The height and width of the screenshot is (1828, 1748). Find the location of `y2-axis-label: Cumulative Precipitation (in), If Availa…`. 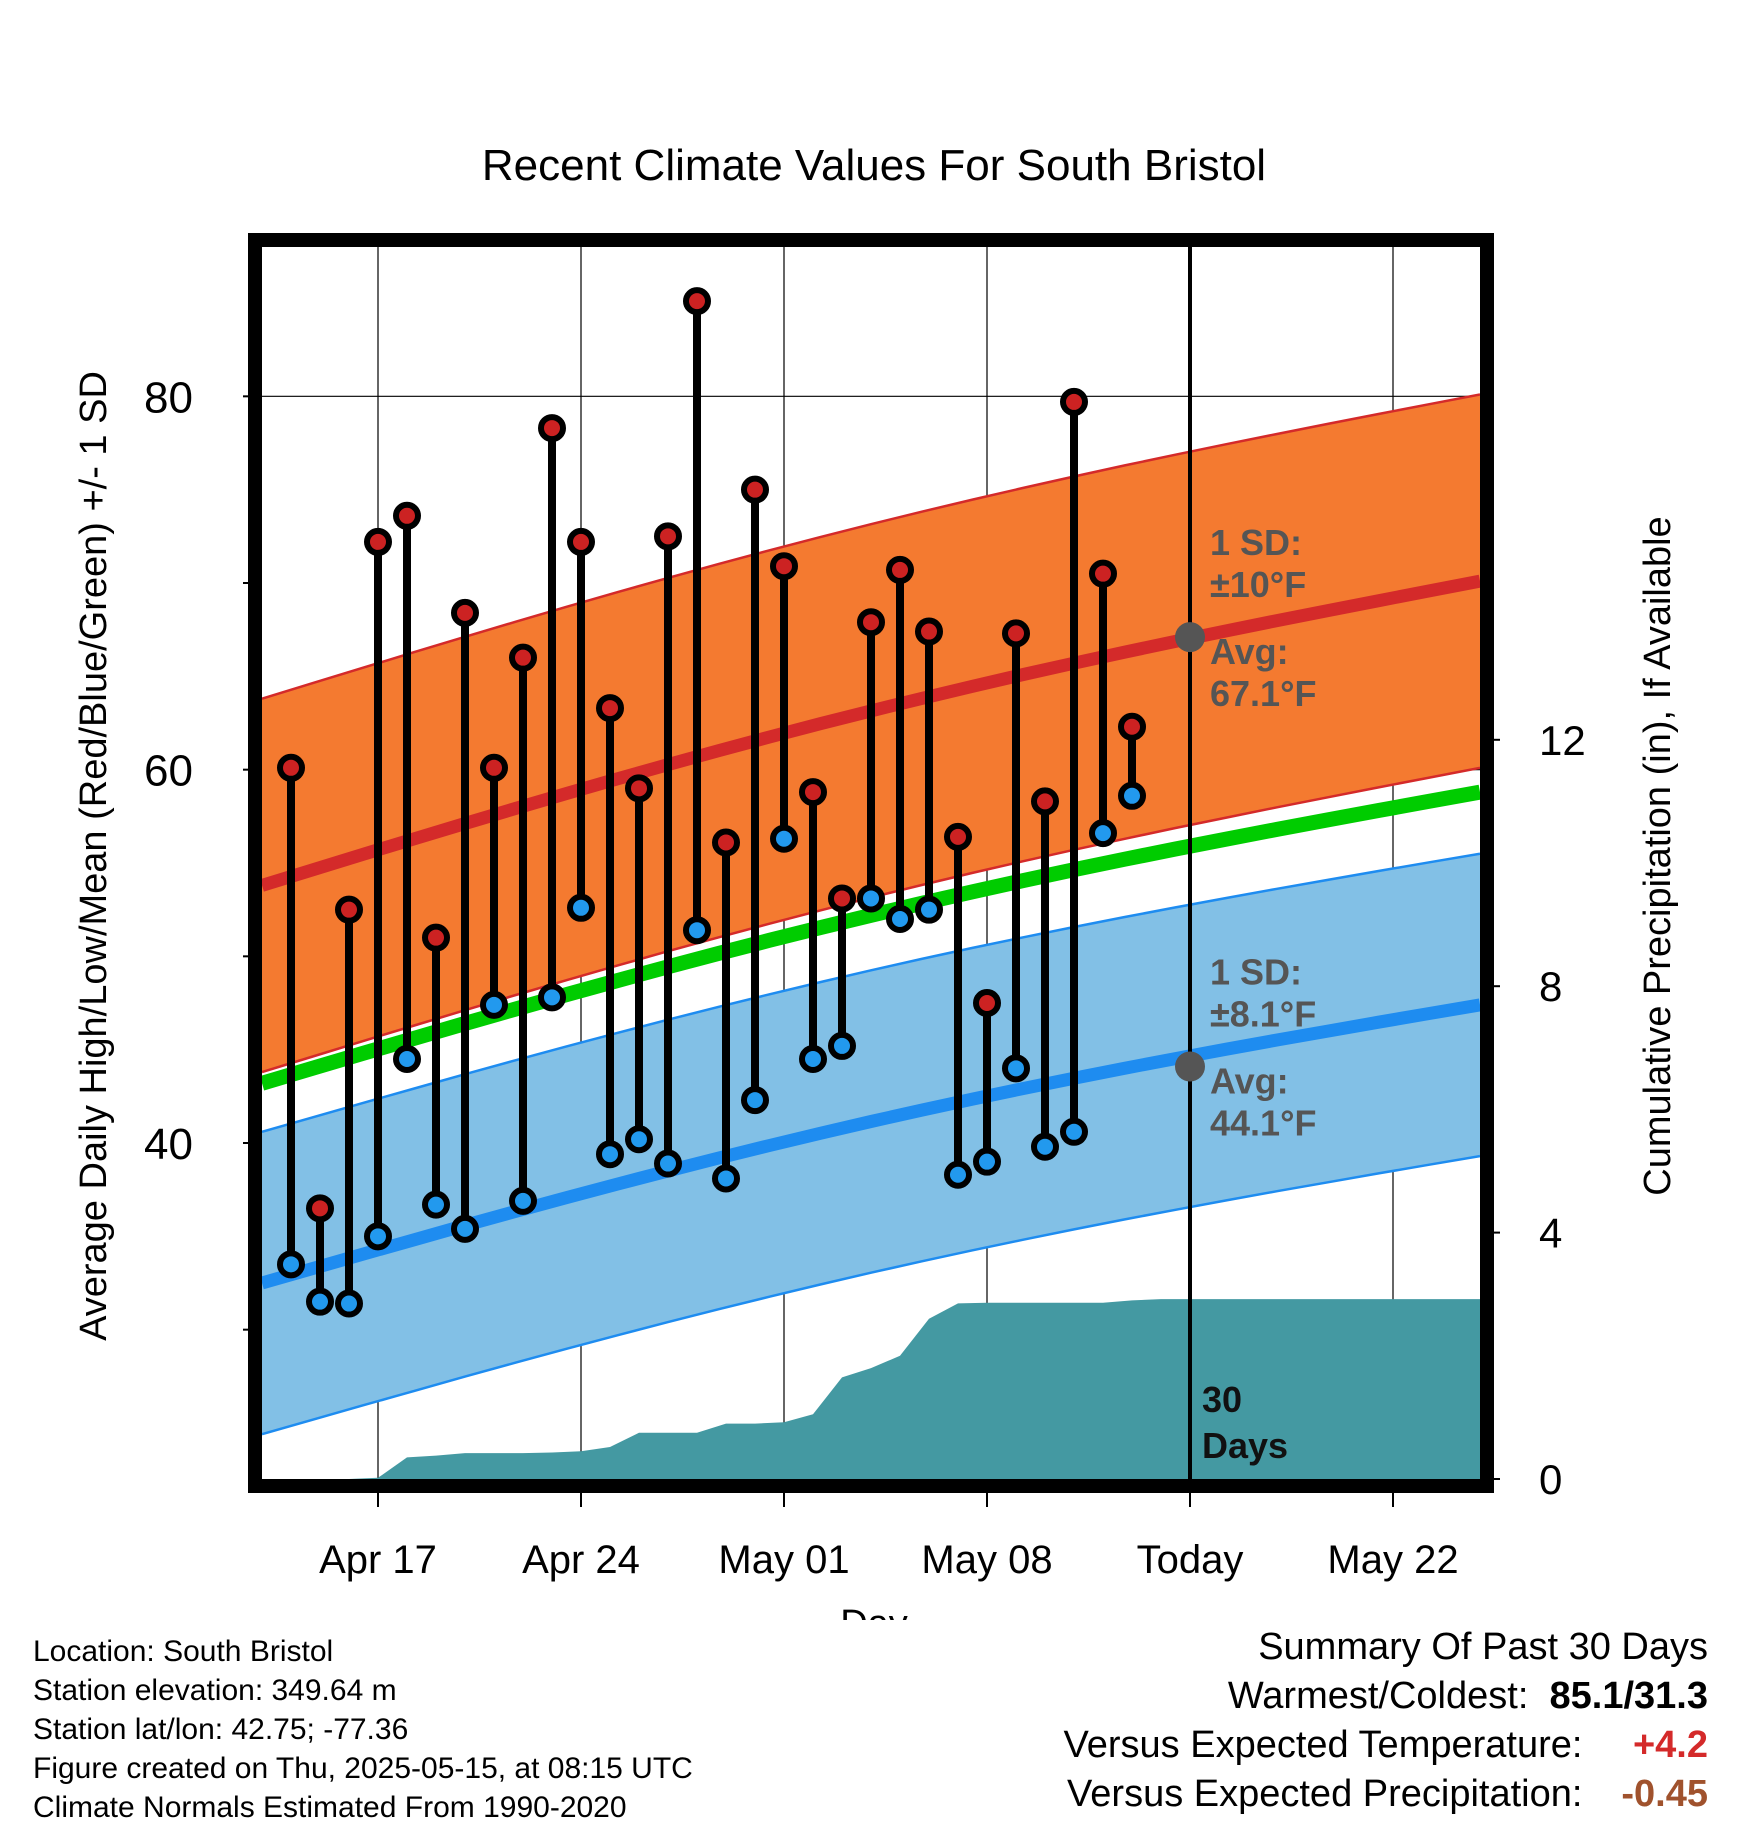

y2-axis-label: Cumulative Precipitation (in), If Availa… is located at coordinates (1658, 855).